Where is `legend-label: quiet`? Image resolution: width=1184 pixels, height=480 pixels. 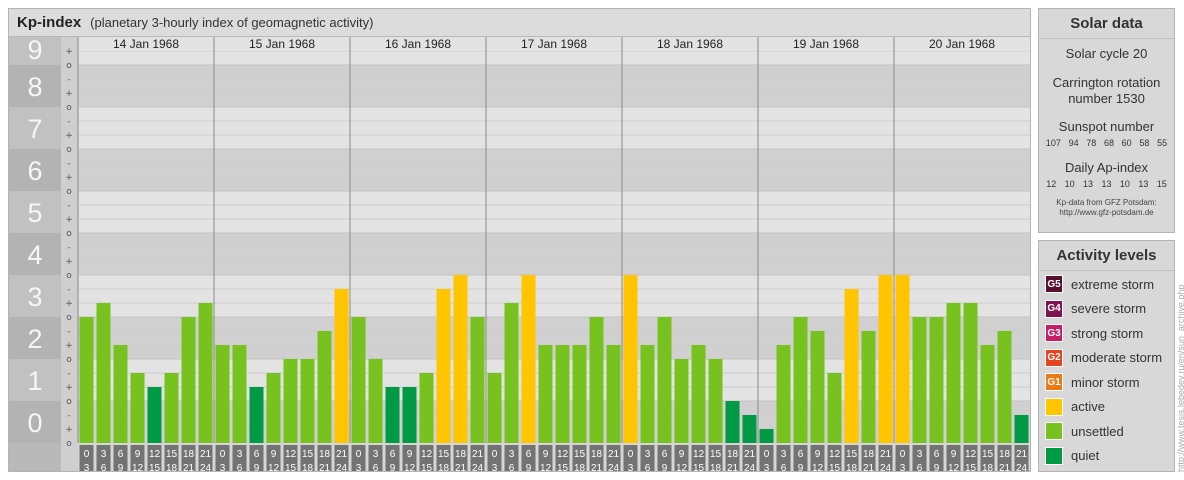
legend-label: quiet is located at coordinates (1085, 456).